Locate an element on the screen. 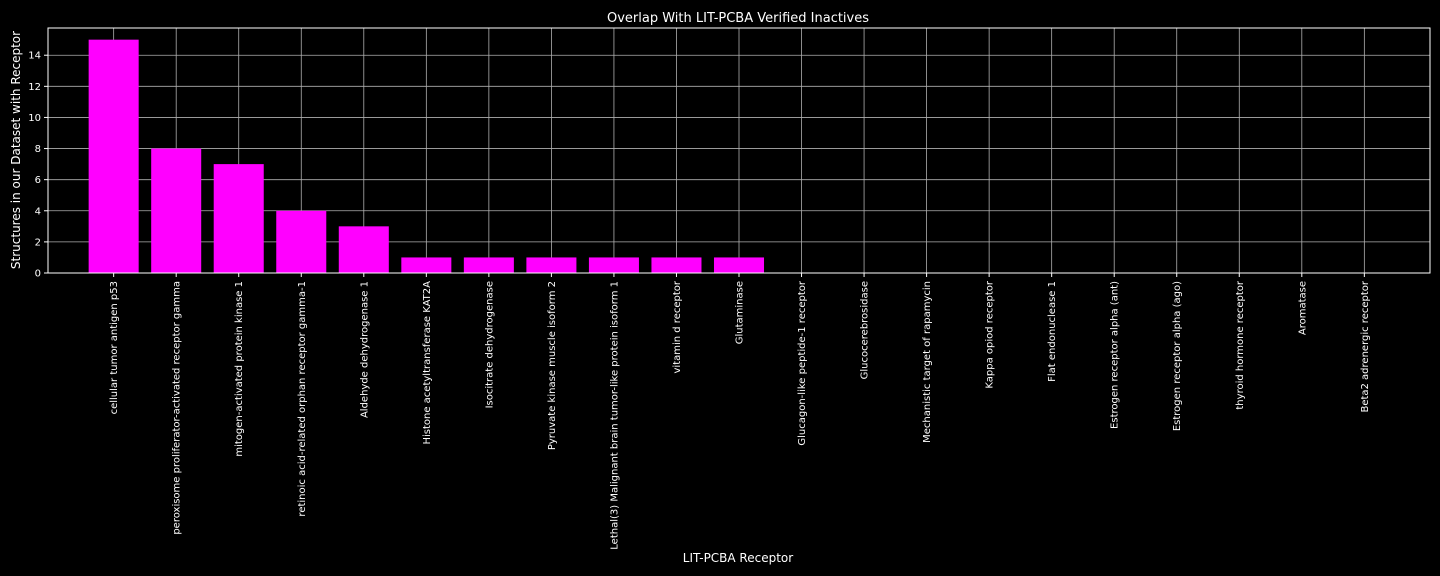  x-tick-label: Beta2 adrenergic receptor is located at coordinates (1365, 346).